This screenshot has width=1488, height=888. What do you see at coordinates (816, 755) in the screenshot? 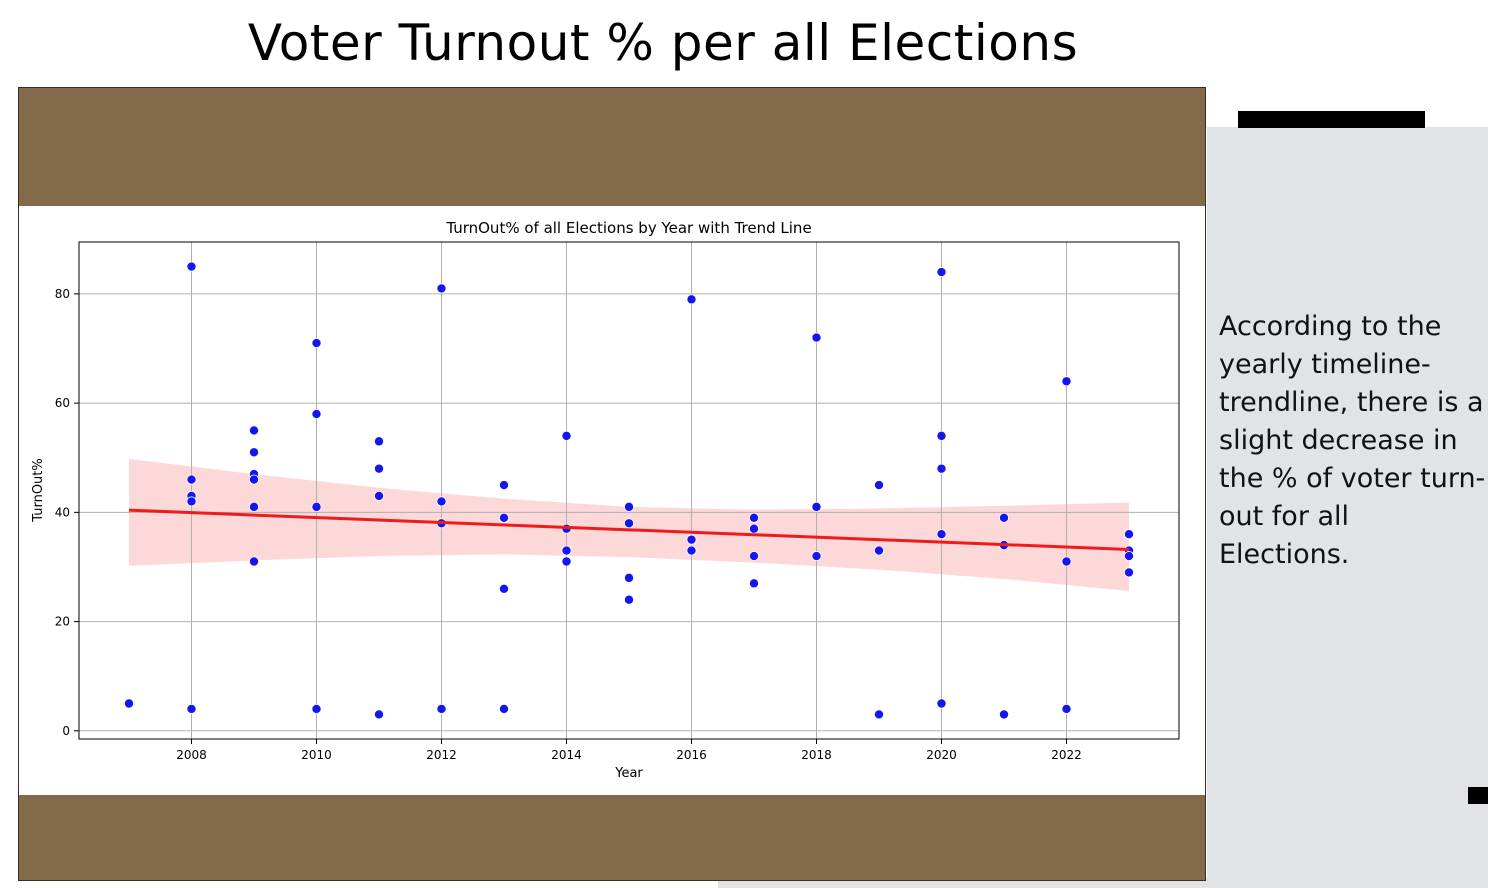
I see `x-tick-label: 2018` at bounding box center [816, 755].